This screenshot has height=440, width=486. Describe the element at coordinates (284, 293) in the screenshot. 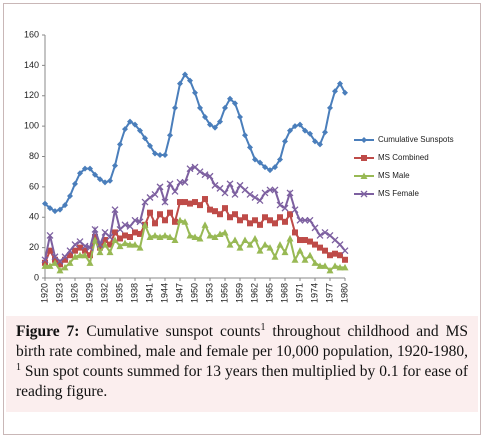

I see `x-tick-label: 1968` at that location.